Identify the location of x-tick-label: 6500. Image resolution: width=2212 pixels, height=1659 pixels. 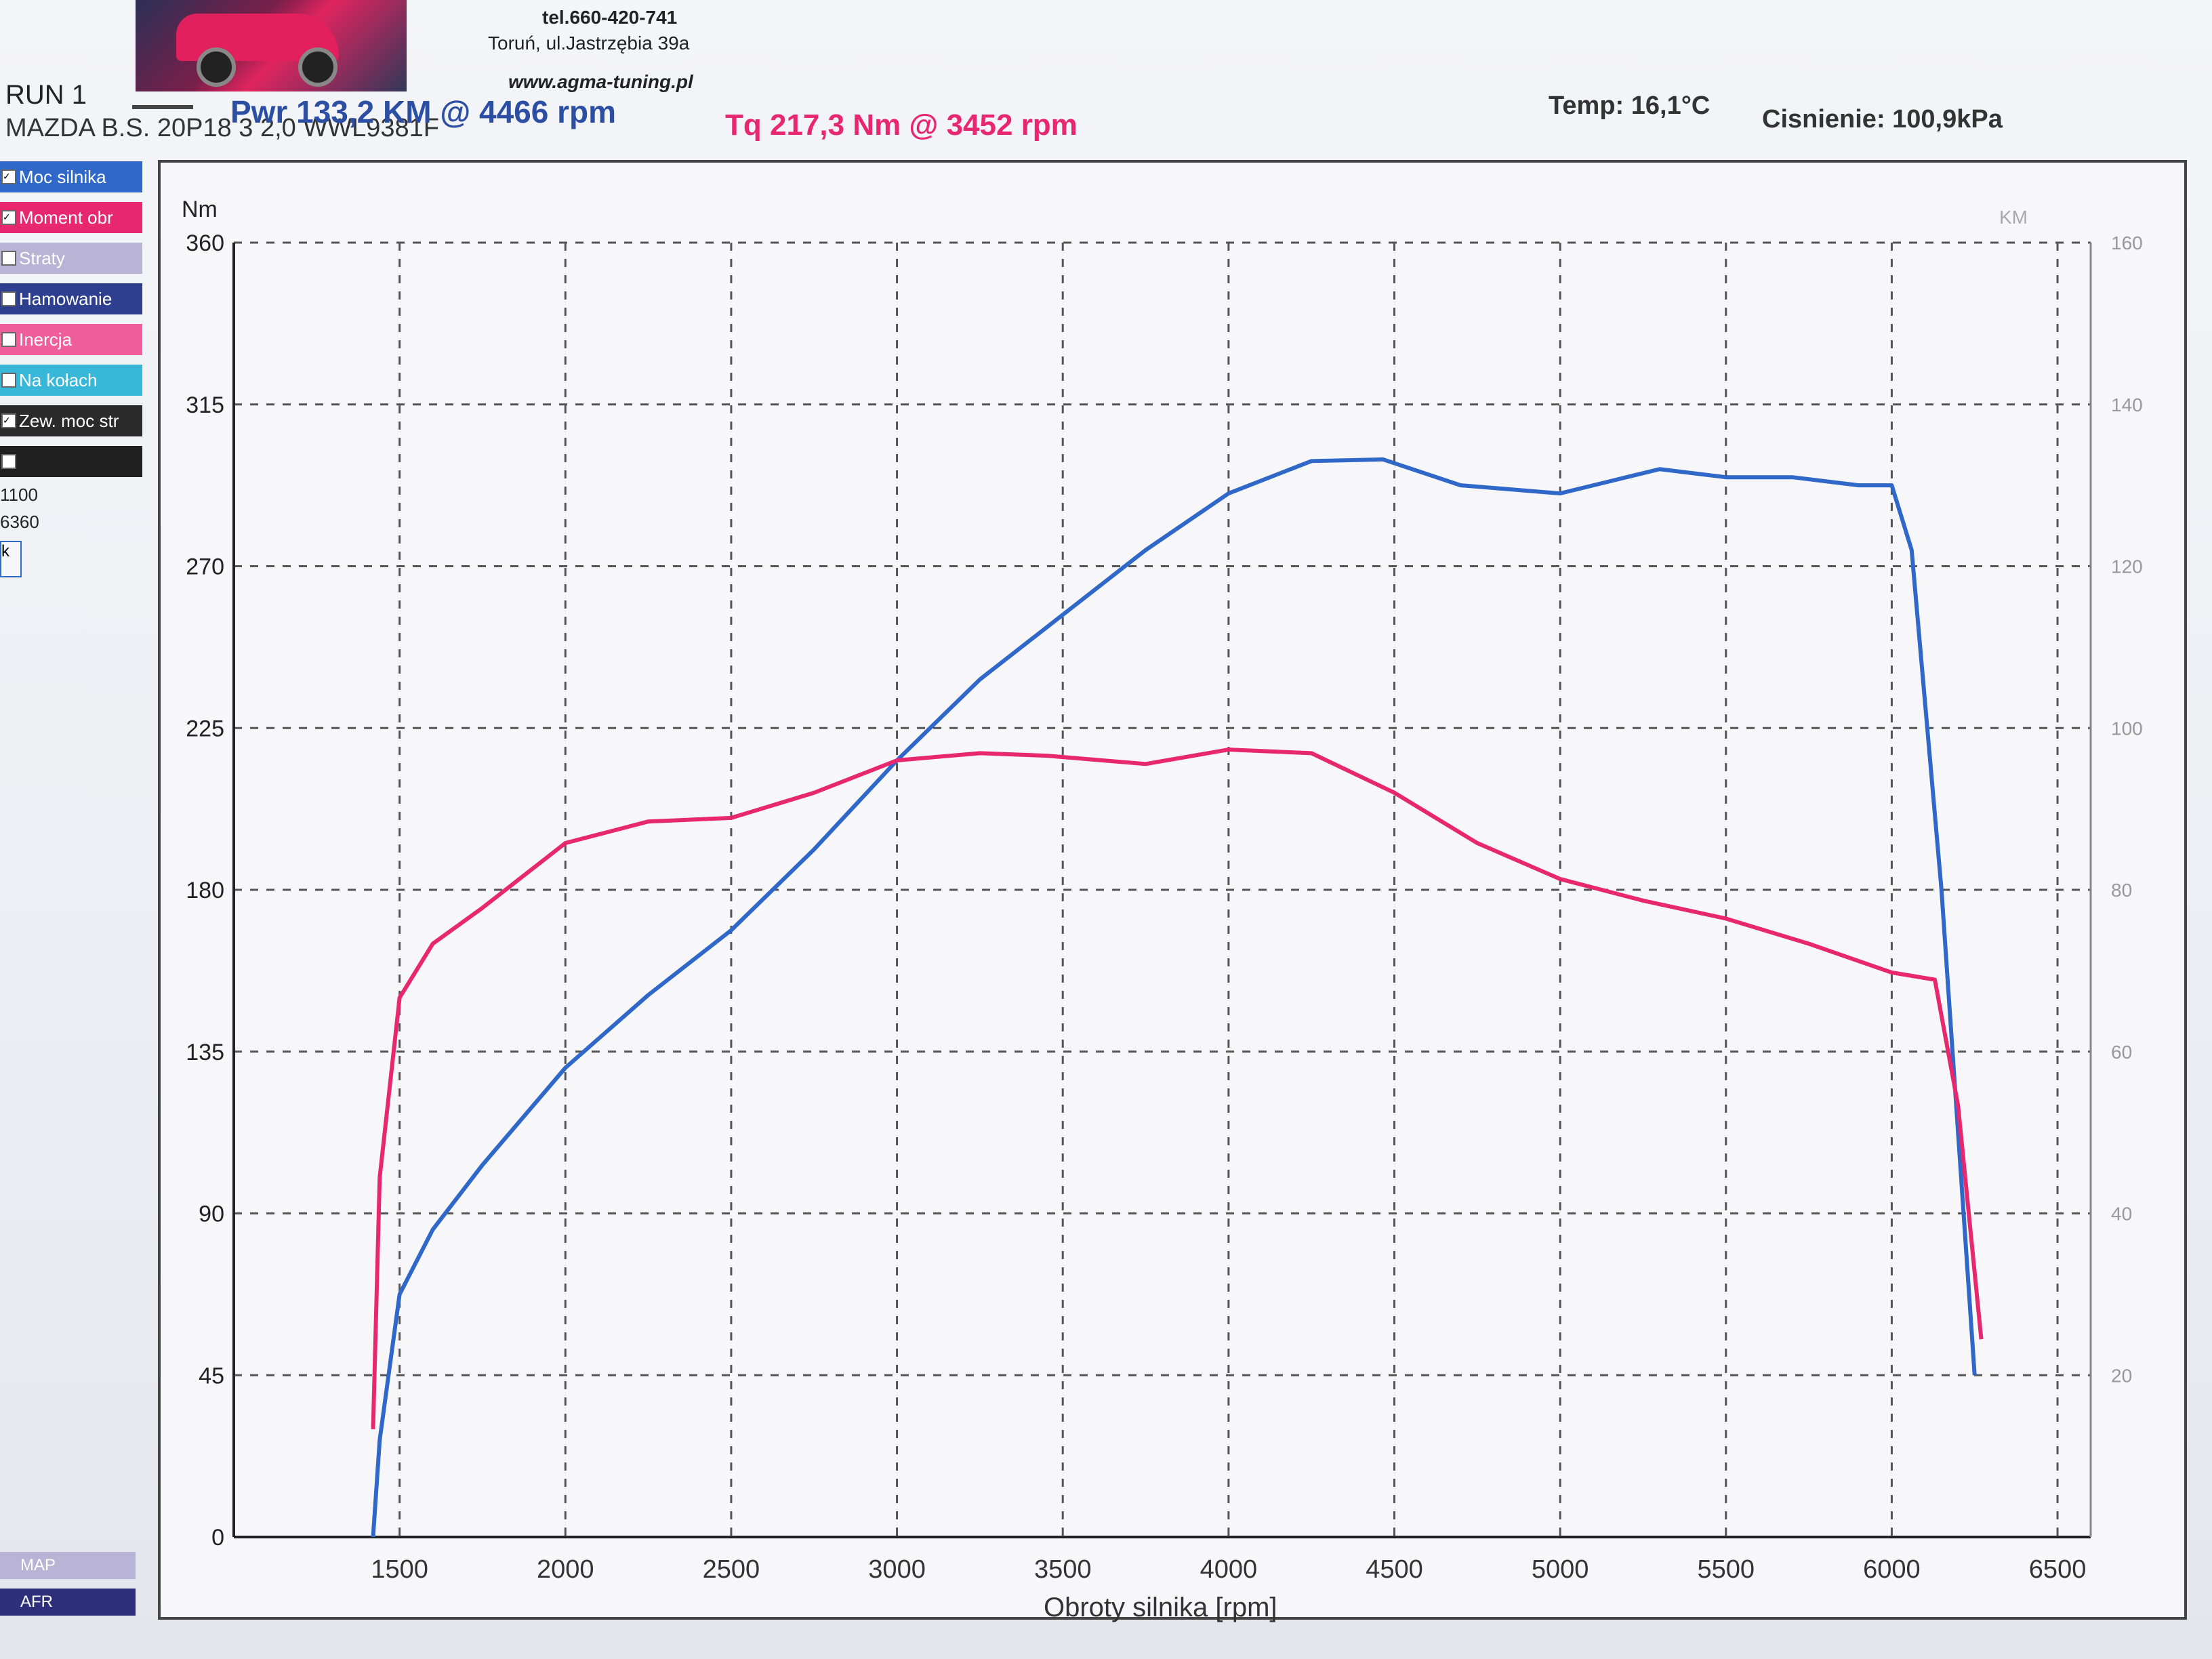
(2058, 1570).